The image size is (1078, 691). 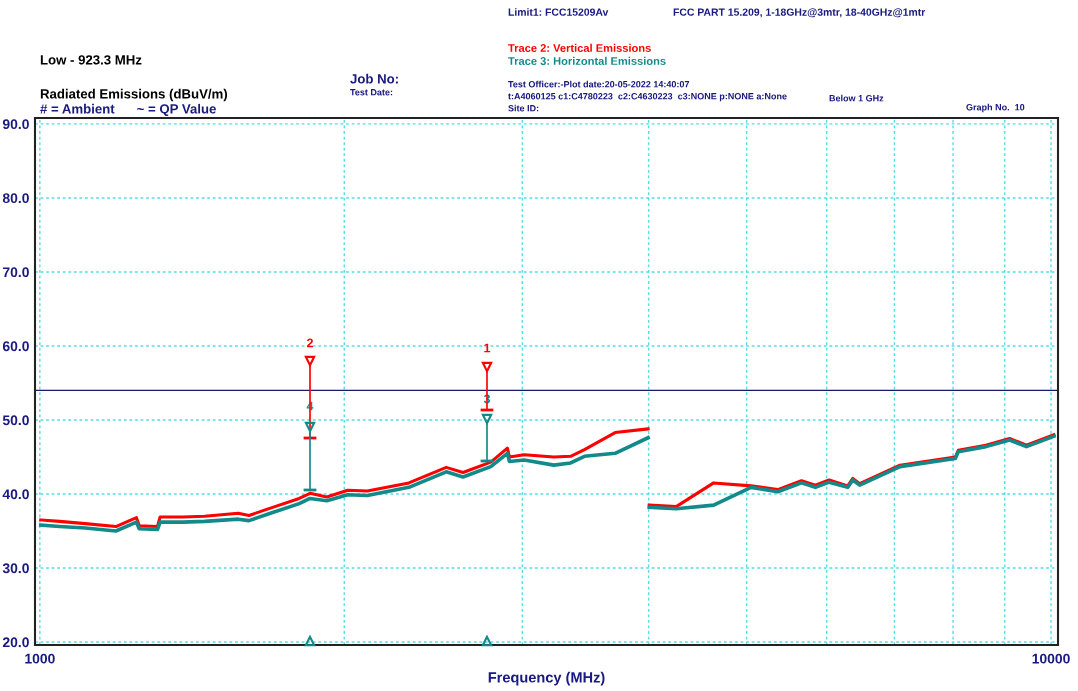 I want to click on annotation: 1, so click(x=487, y=348).